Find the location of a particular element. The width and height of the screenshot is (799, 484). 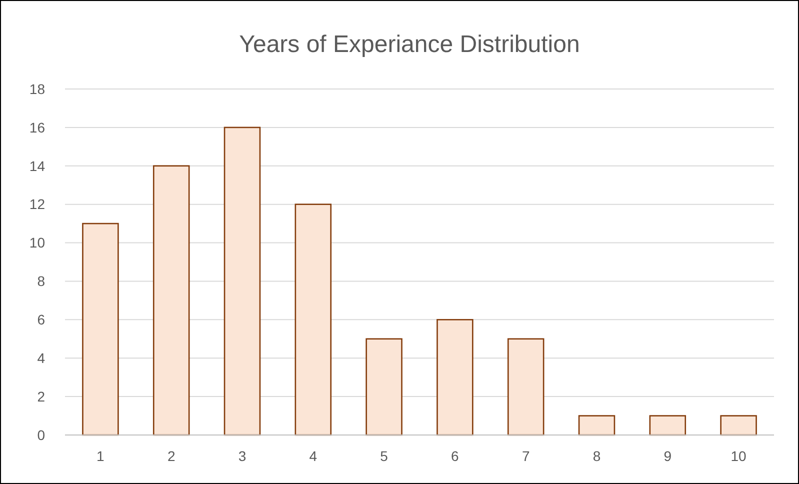

y-tick-label: 2 is located at coordinates (41, 396).